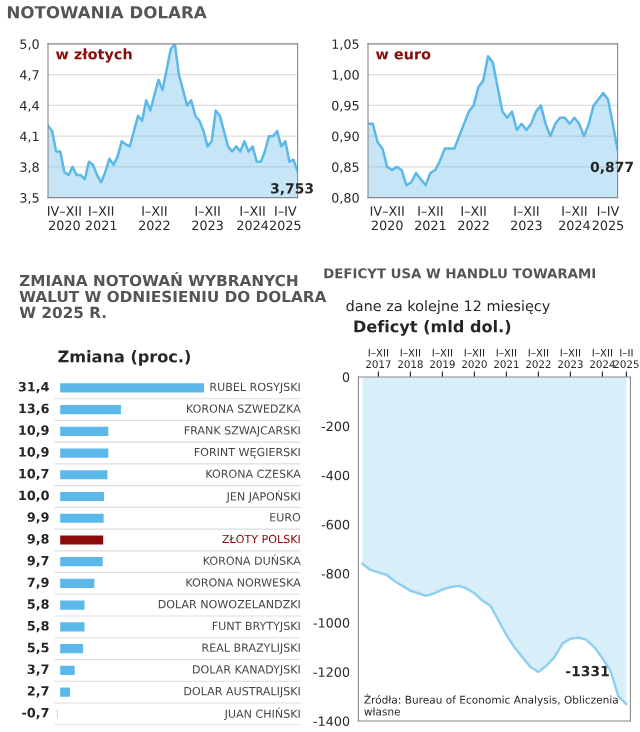  What do you see at coordinates (124, 358) in the screenshot?
I see `chart-subtitle: Zmiana (proc.)` at bounding box center [124, 358].